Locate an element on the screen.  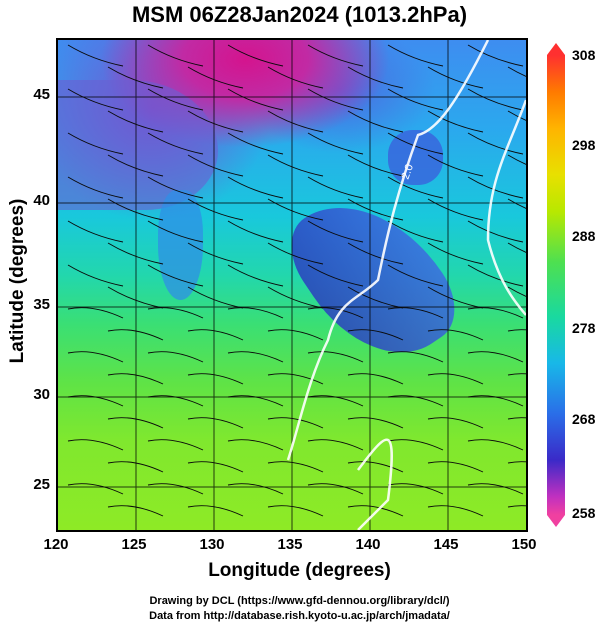
map-title: MSM 06Z28Jan2024 (1013.2hPa) is located at coordinates (299, 14).